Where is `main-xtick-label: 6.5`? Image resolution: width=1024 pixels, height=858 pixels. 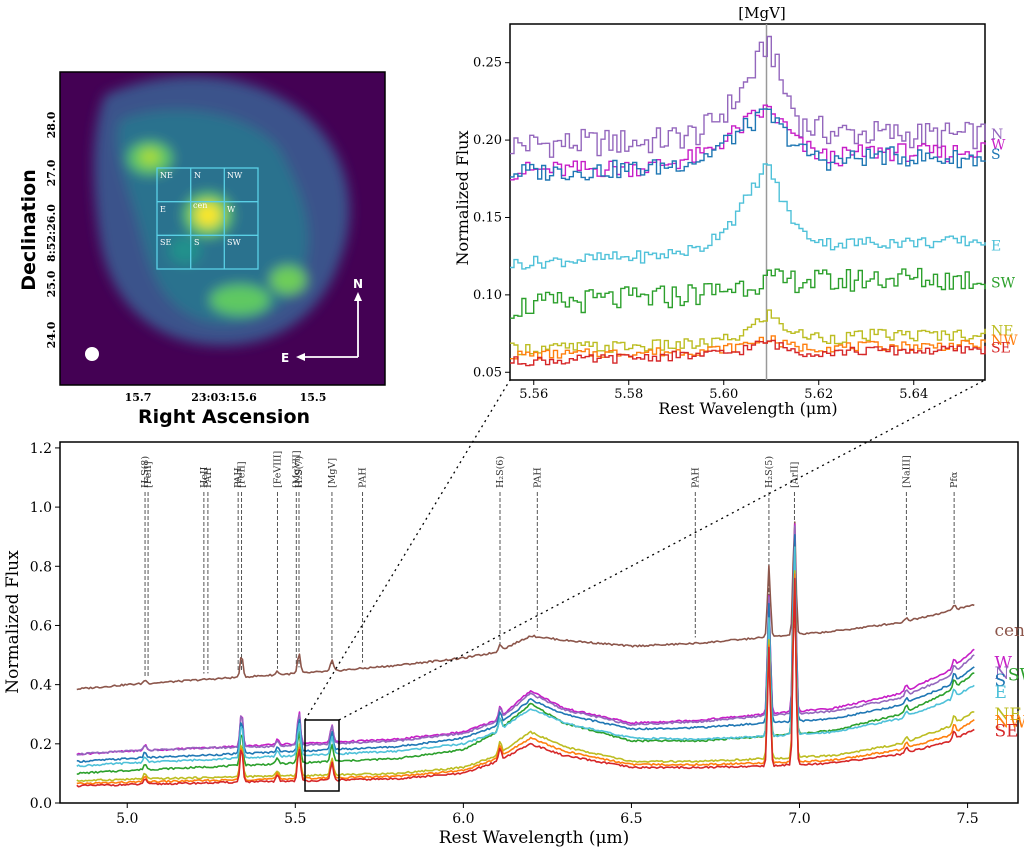 main-xtick-label: 6.5 is located at coordinates (631, 819).